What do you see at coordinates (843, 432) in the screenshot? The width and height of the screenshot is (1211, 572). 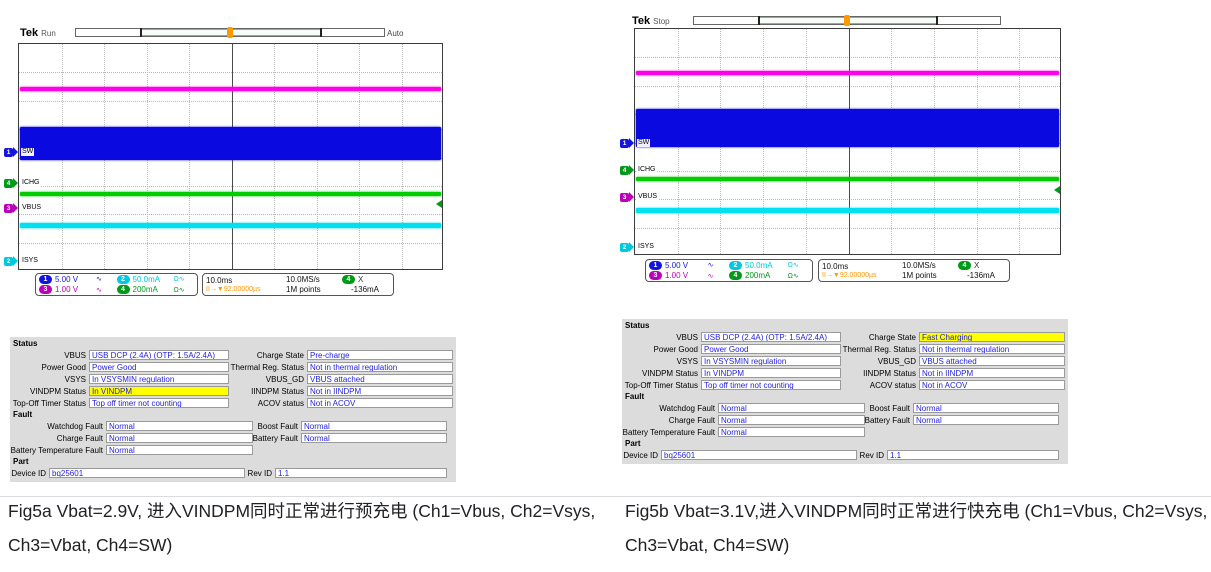 I see `field-row: Battery Temperature Fault Normal` at bounding box center [843, 432].